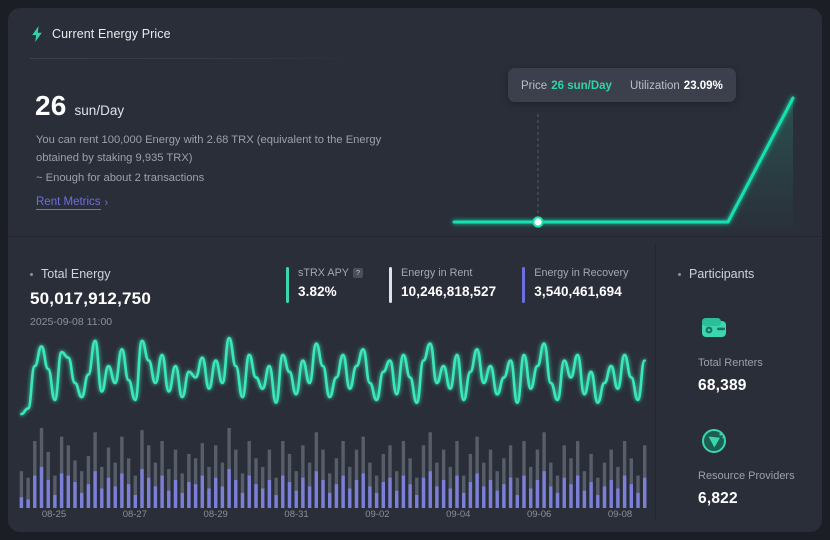 This screenshot has width=830, height=540. What do you see at coordinates (79, 106) in the screenshot?
I see `current-price: 26 sun/Day` at bounding box center [79, 106].